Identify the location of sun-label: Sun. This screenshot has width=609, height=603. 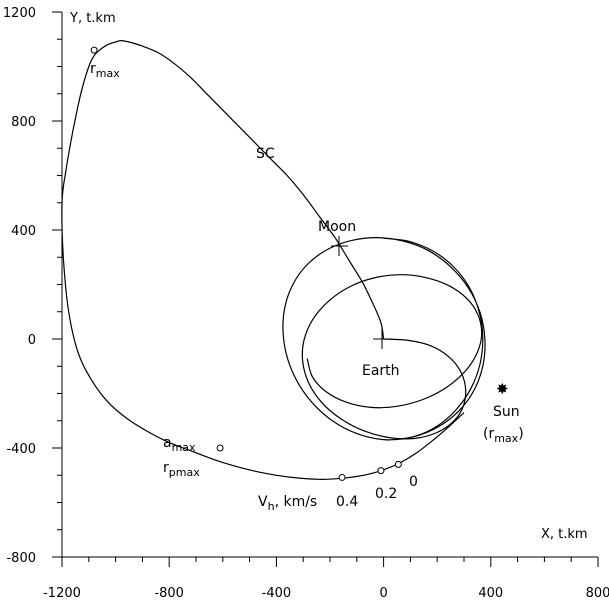
(506, 412).